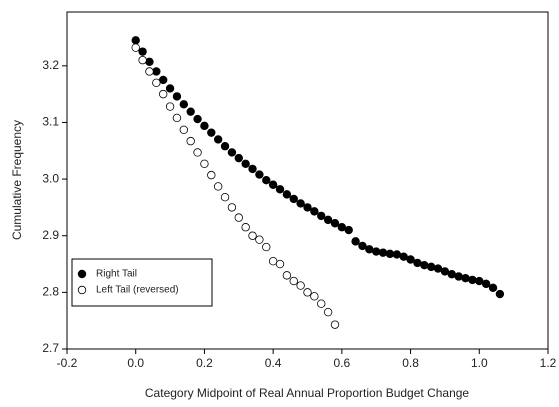  I want to click on x-tick-label: 1.0, so click(479, 363).